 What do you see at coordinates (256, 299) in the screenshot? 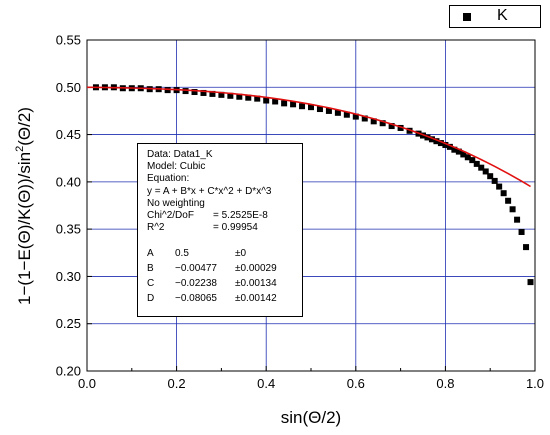
I see `param-error: ±0.00142` at bounding box center [256, 299].